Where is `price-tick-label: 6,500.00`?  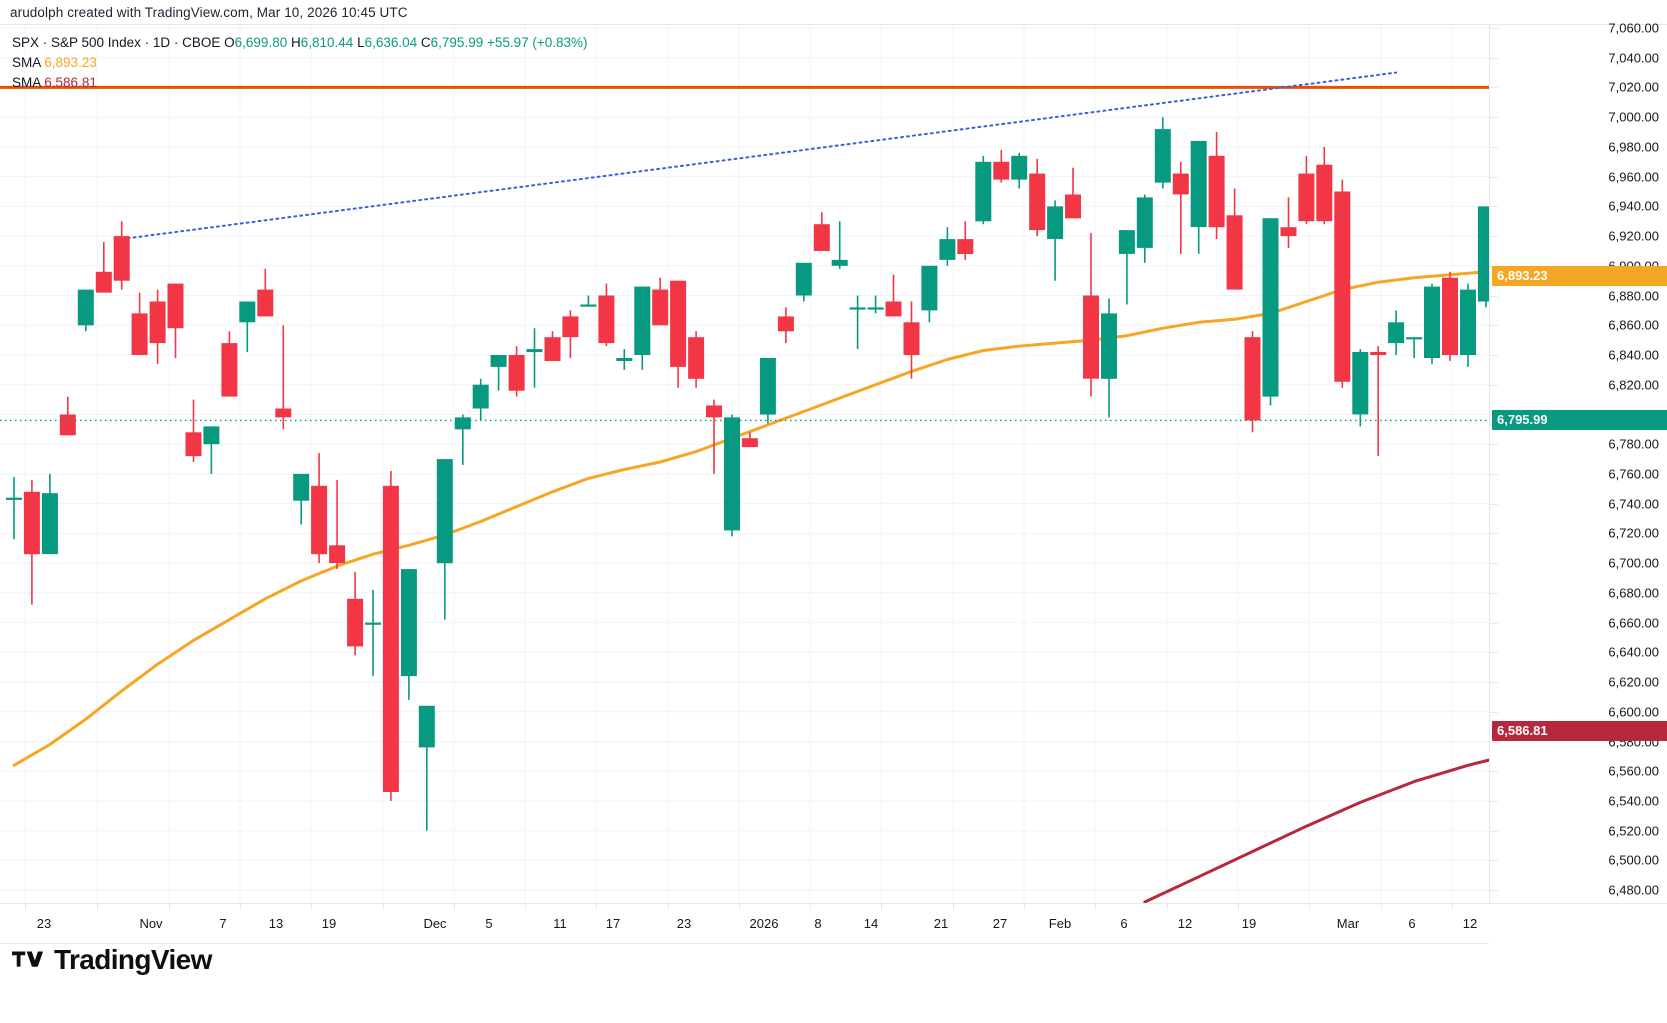
price-tick-label: 6,500.00 is located at coordinates (1633, 860).